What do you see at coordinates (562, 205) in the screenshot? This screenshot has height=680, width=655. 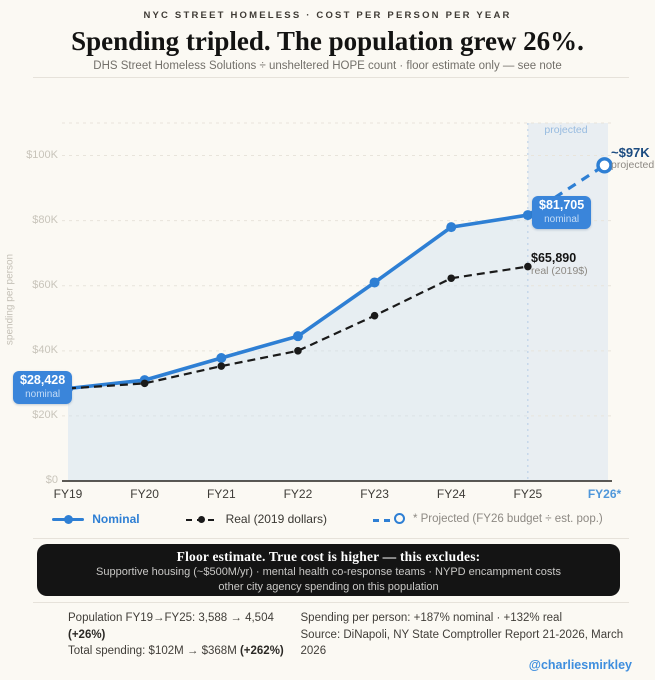 I see `end-badge-value: $81,705` at bounding box center [562, 205].